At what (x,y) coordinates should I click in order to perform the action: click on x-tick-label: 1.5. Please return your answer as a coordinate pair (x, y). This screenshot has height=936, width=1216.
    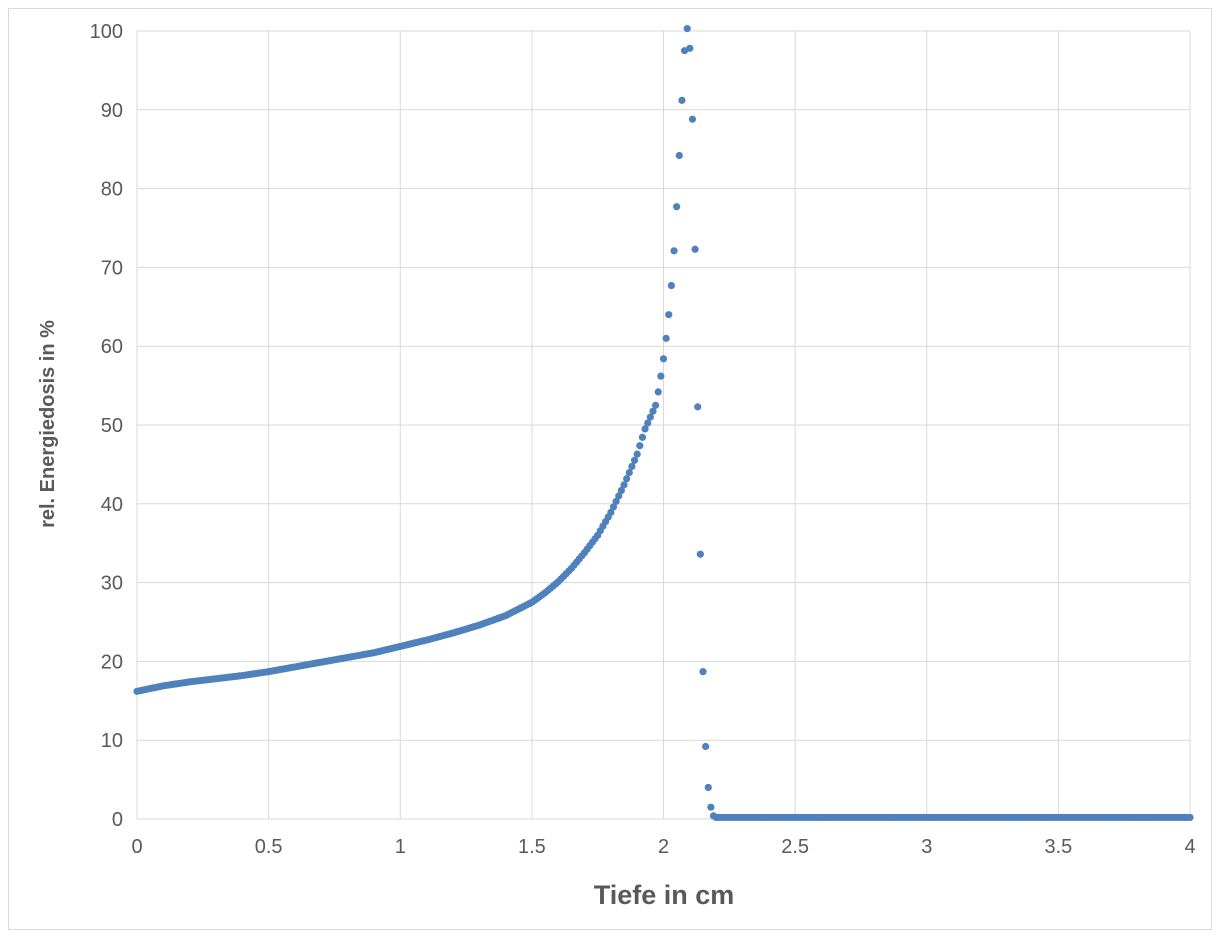
    Looking at the image, I should click on (532, 847).